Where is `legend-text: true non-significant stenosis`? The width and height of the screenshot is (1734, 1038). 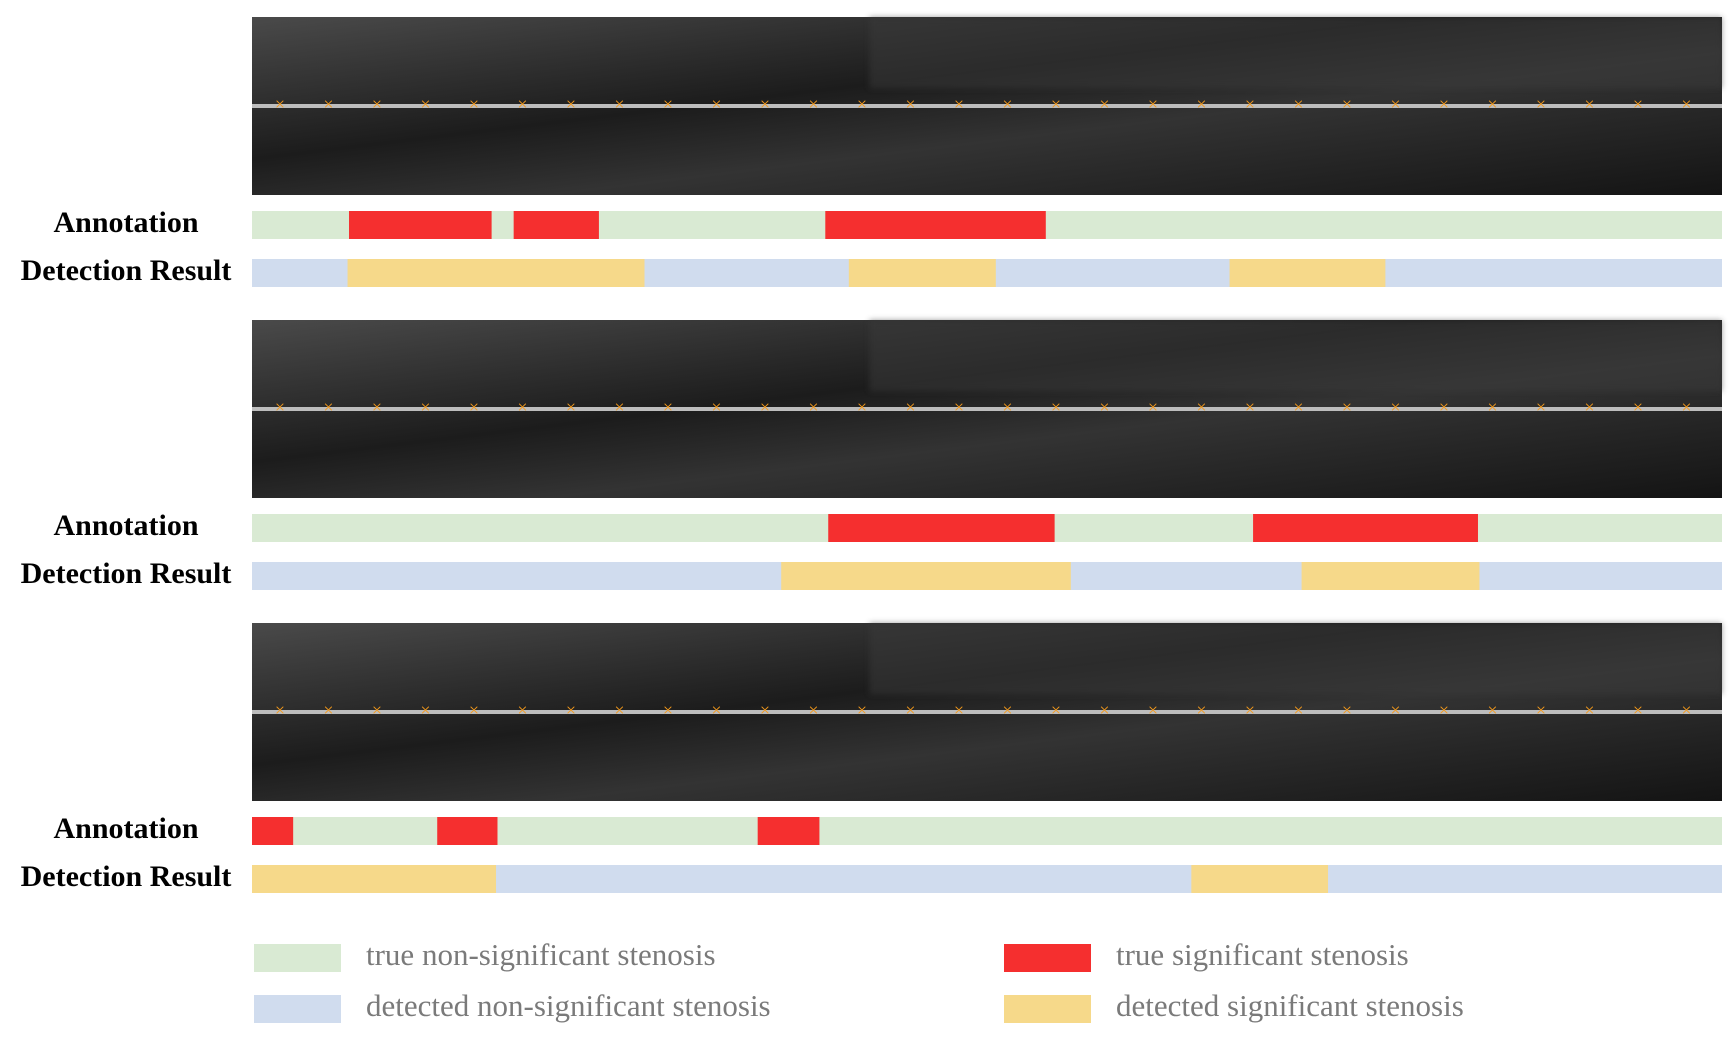 legend-text: true non-significant stenosis is located at coordinates (541, 954).